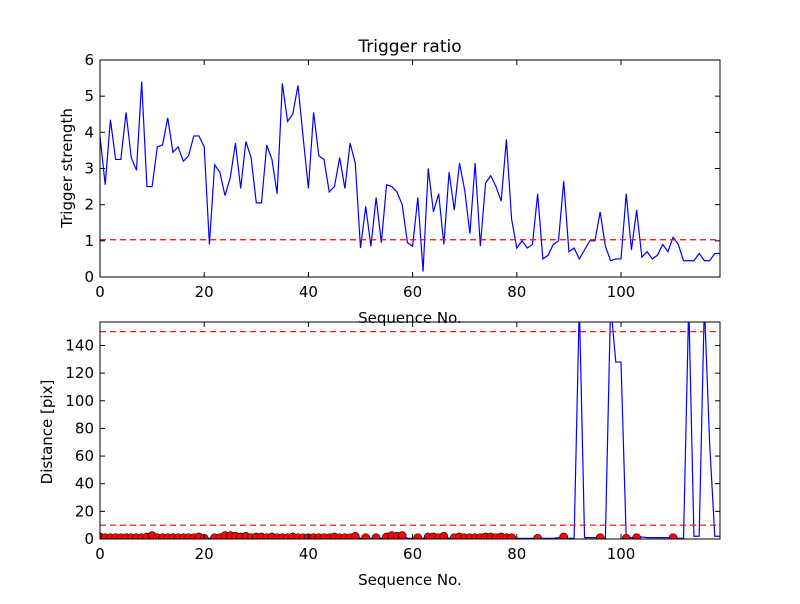  I want to click on y-tick-label: 140, so click(79, 345).